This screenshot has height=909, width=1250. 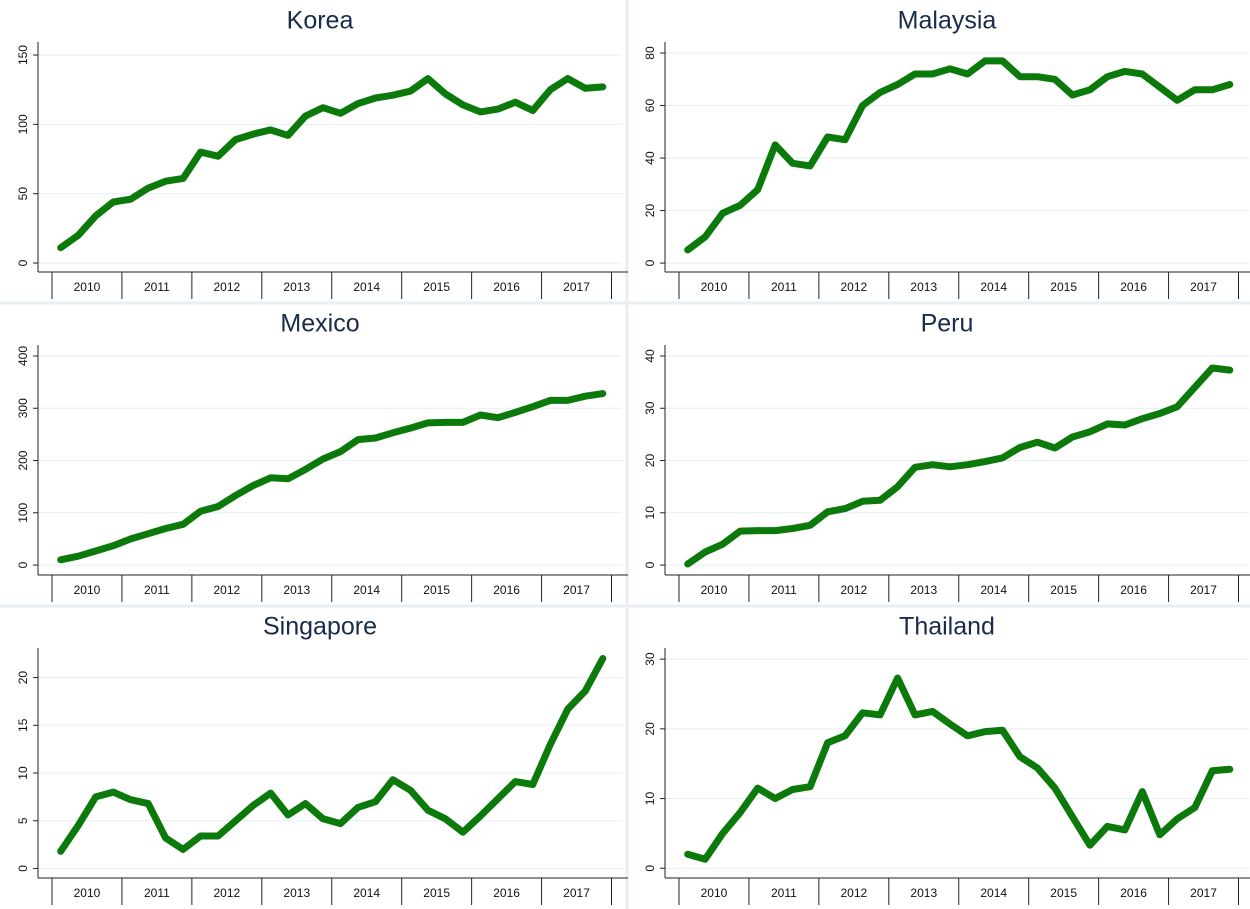 I want to click on y-tick-label: 60, so click(x=650, y=106).